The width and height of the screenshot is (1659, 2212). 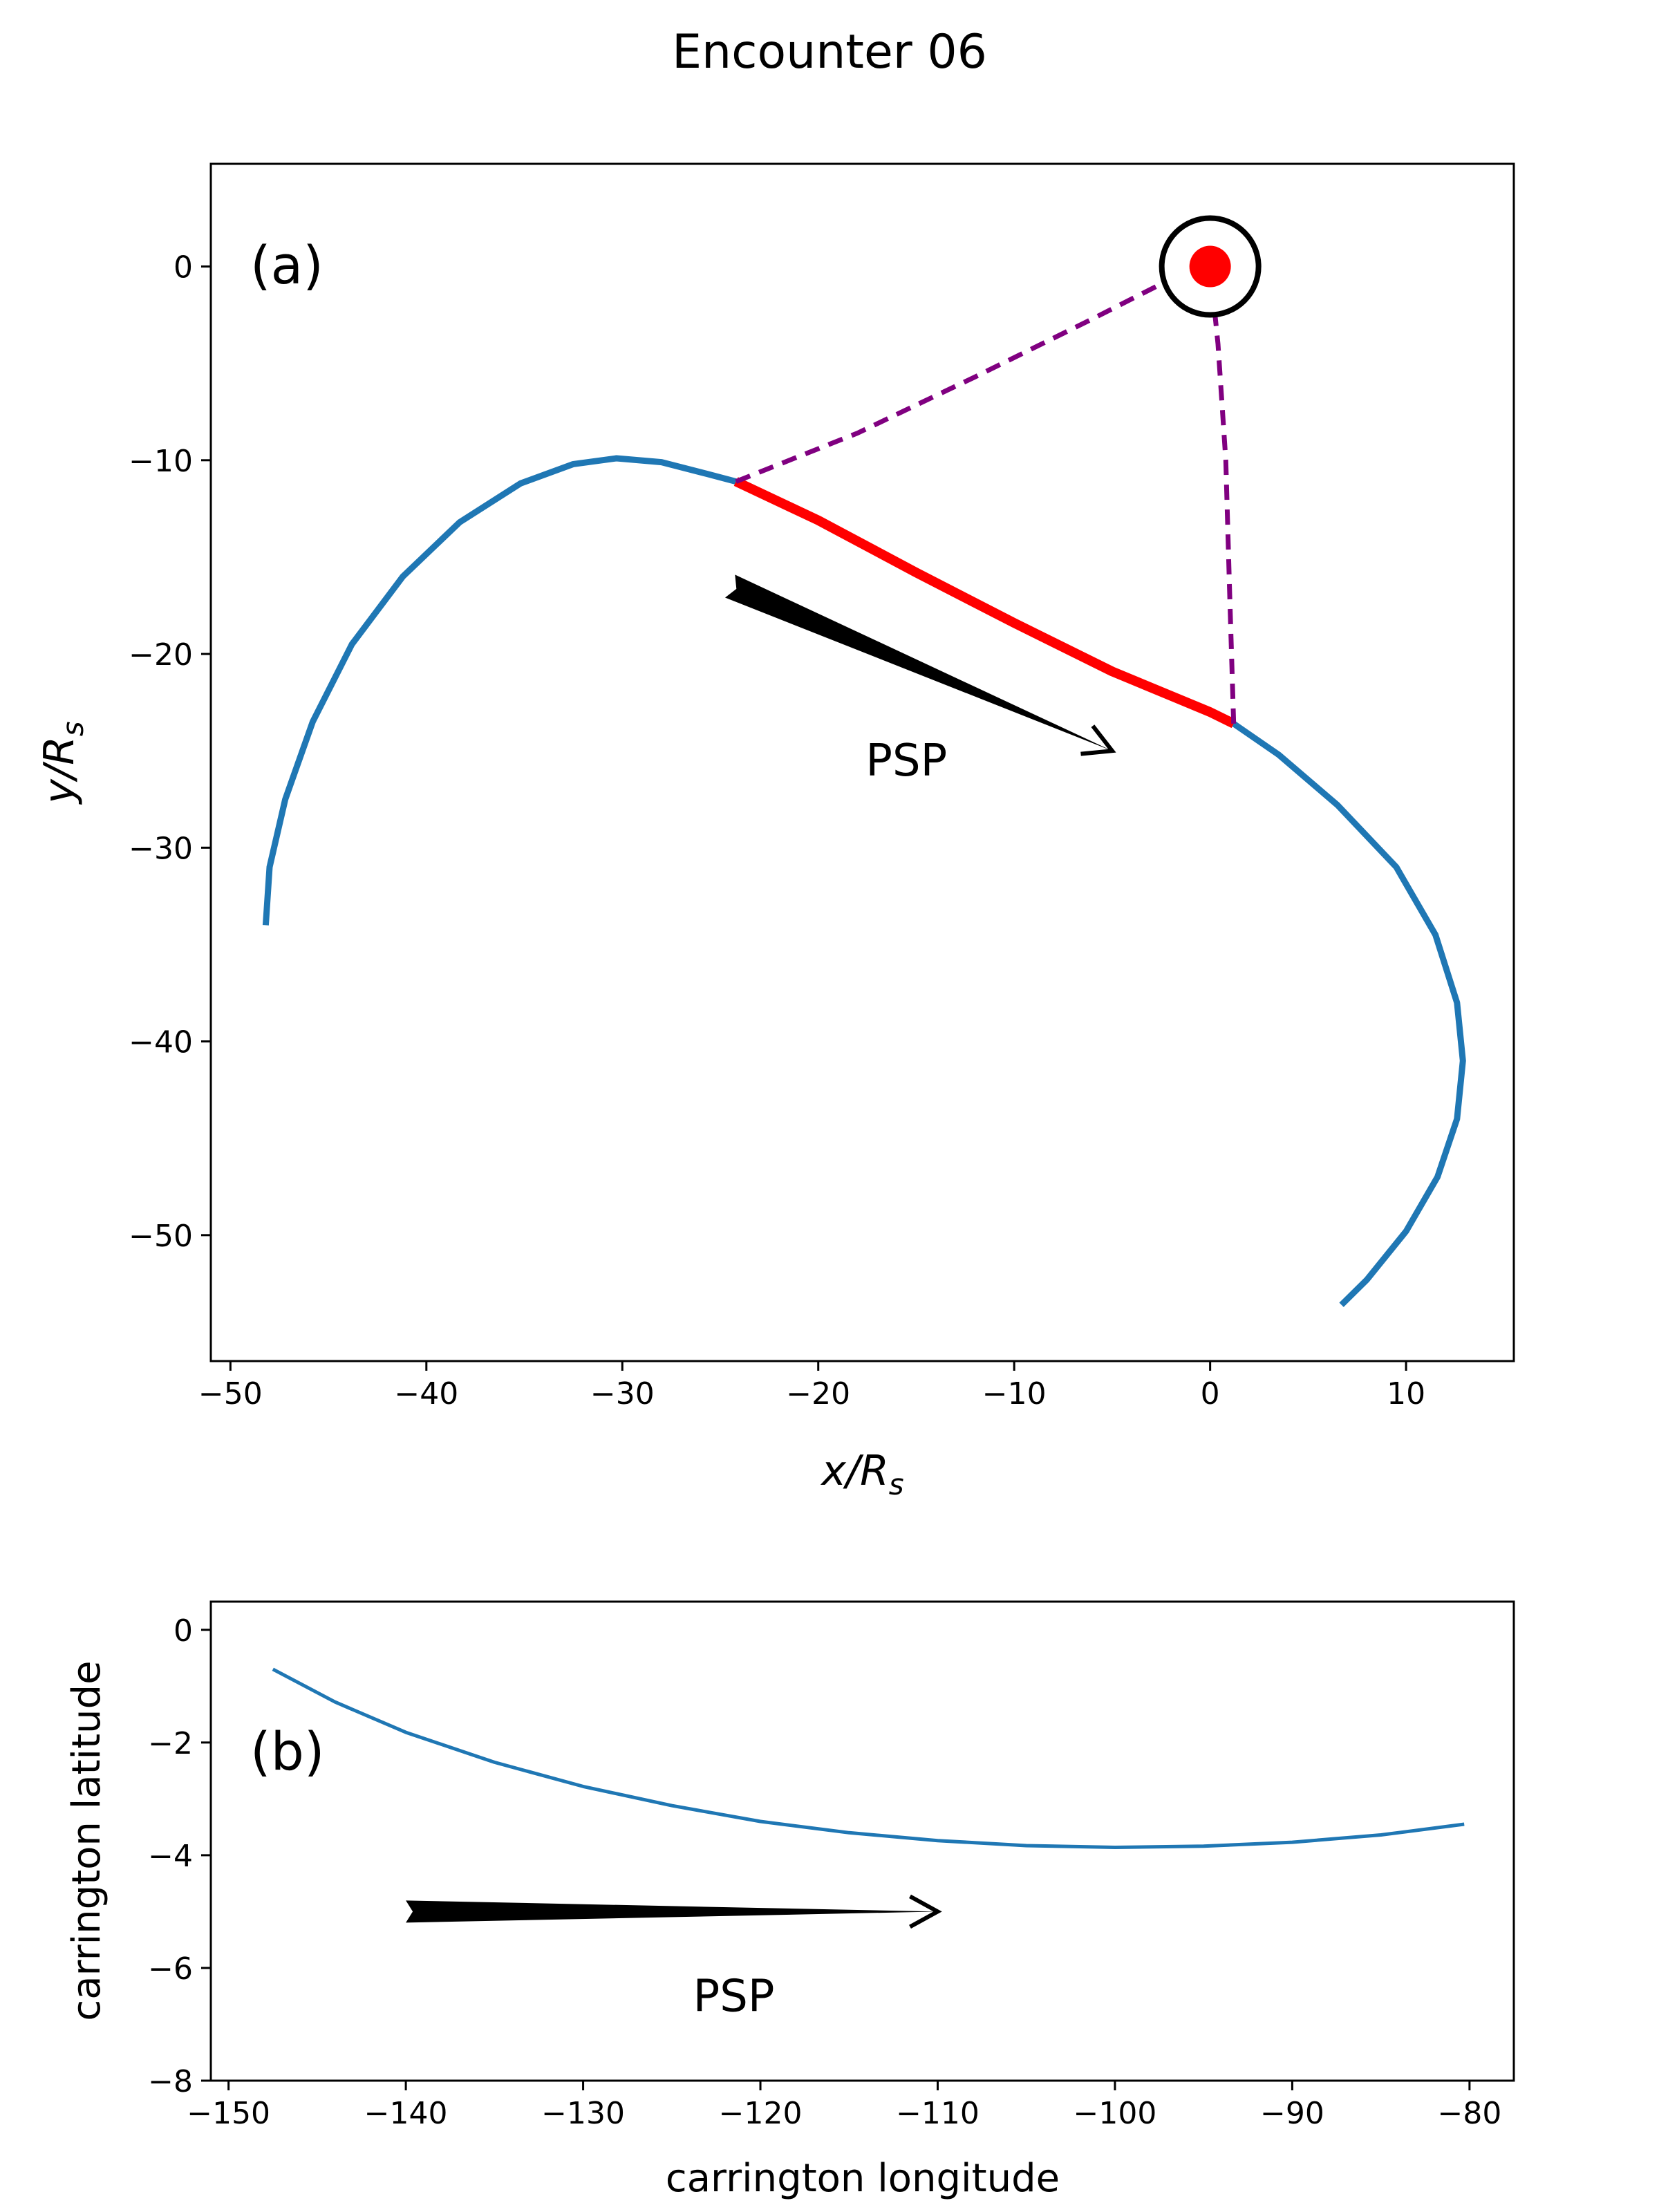 I want to click on panel-a-letter: (a), so click(x=287, y=265).